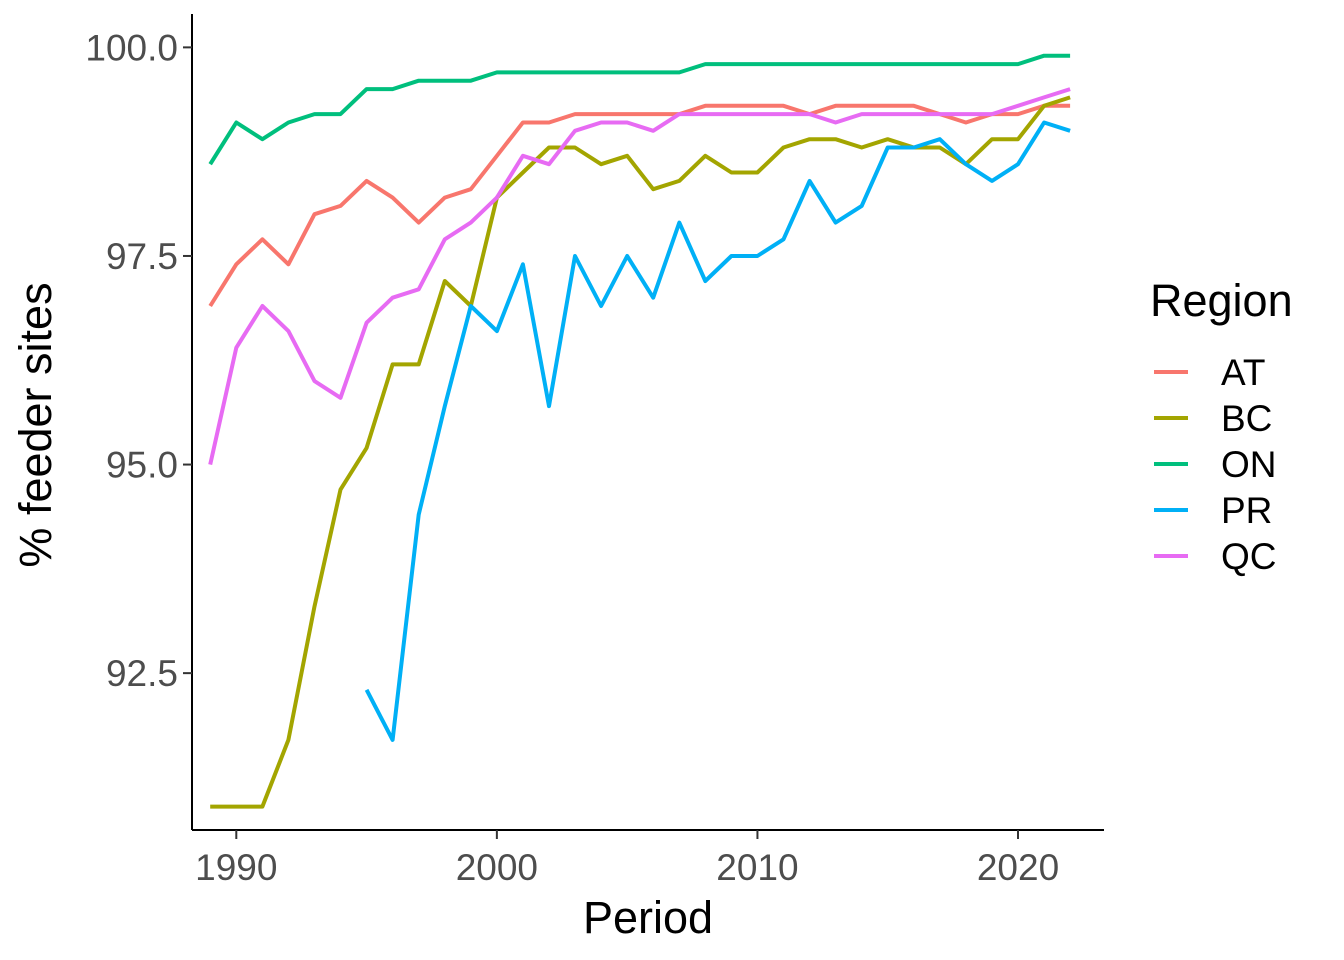  What do you see at coordinates (497, 867) in the screenshot?
I see `x-tick-label: 2000` at bounding box center [497, 867].